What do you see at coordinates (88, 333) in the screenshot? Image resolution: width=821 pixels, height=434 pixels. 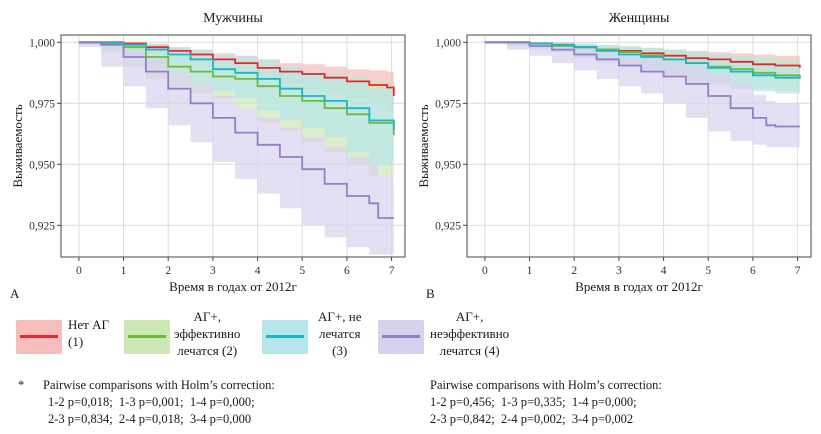 I see `legend-label-1: Нет АГ (1)` at bounding box center [88, 333].